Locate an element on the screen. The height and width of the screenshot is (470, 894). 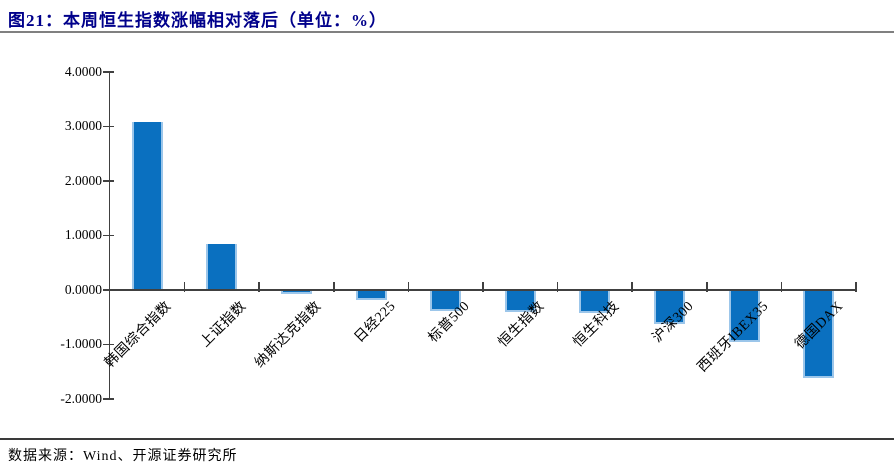
y-tick-label: -1.0000 is located at coordinates (81, 343).